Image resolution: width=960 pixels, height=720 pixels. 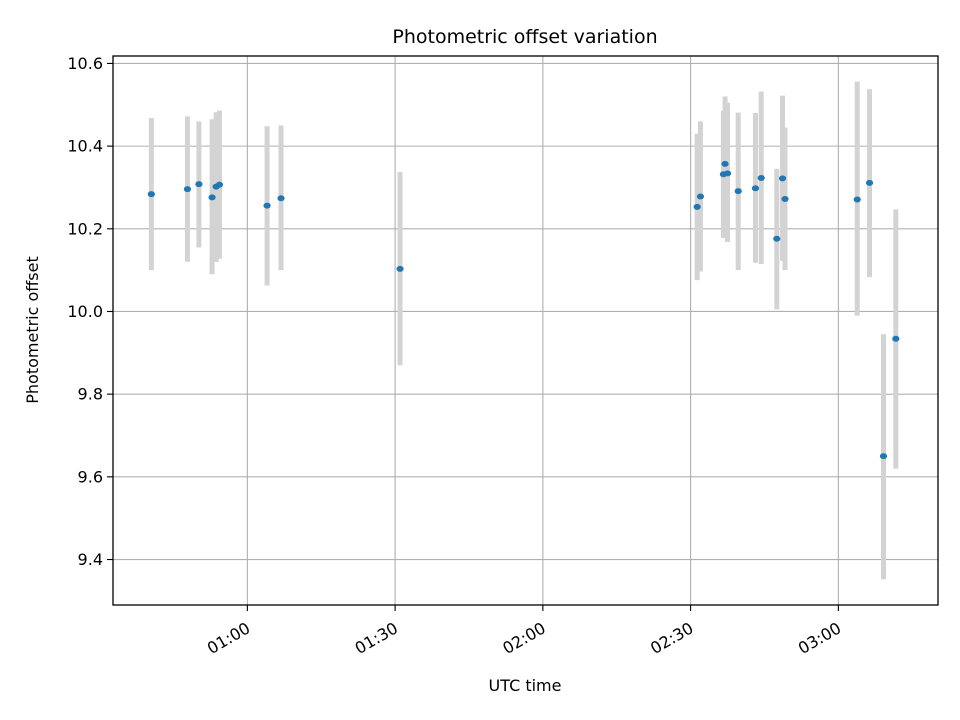 What do you see at coordinates (85, 63) in the screenshot?
I see `y-tick-label: 10.6` at bounding box center [85, 63].